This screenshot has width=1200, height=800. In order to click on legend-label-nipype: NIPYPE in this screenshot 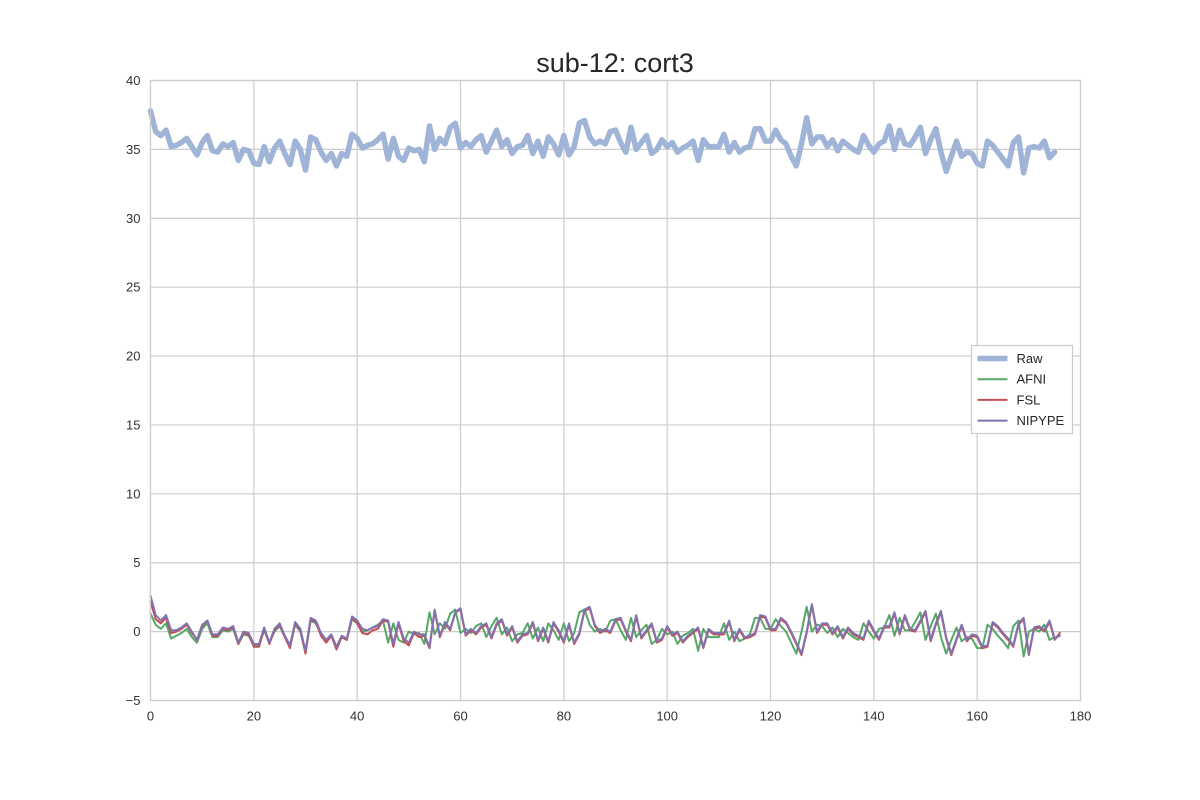, I will do `click(1041, 420)`.